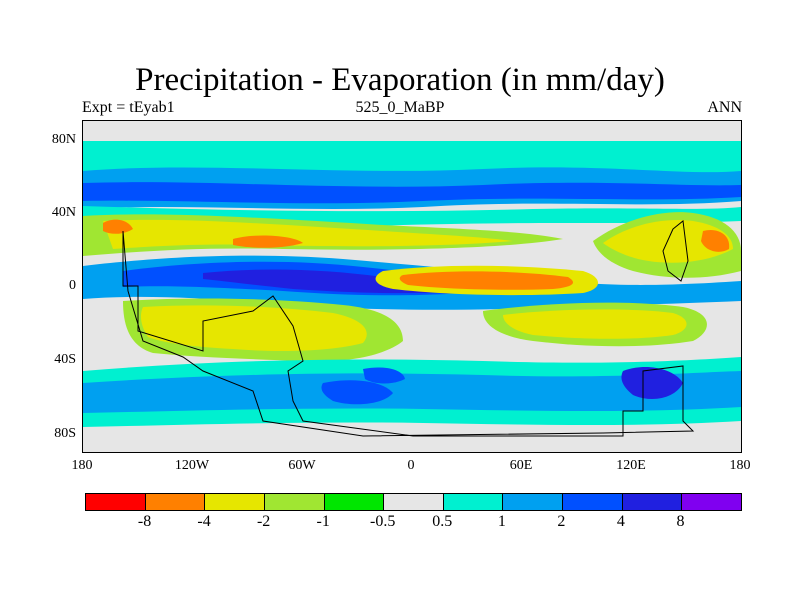  Describe the element at coordinates (128, 107) in the screenshot. I see `experiment-label: Expt = tEyab1` at that location.